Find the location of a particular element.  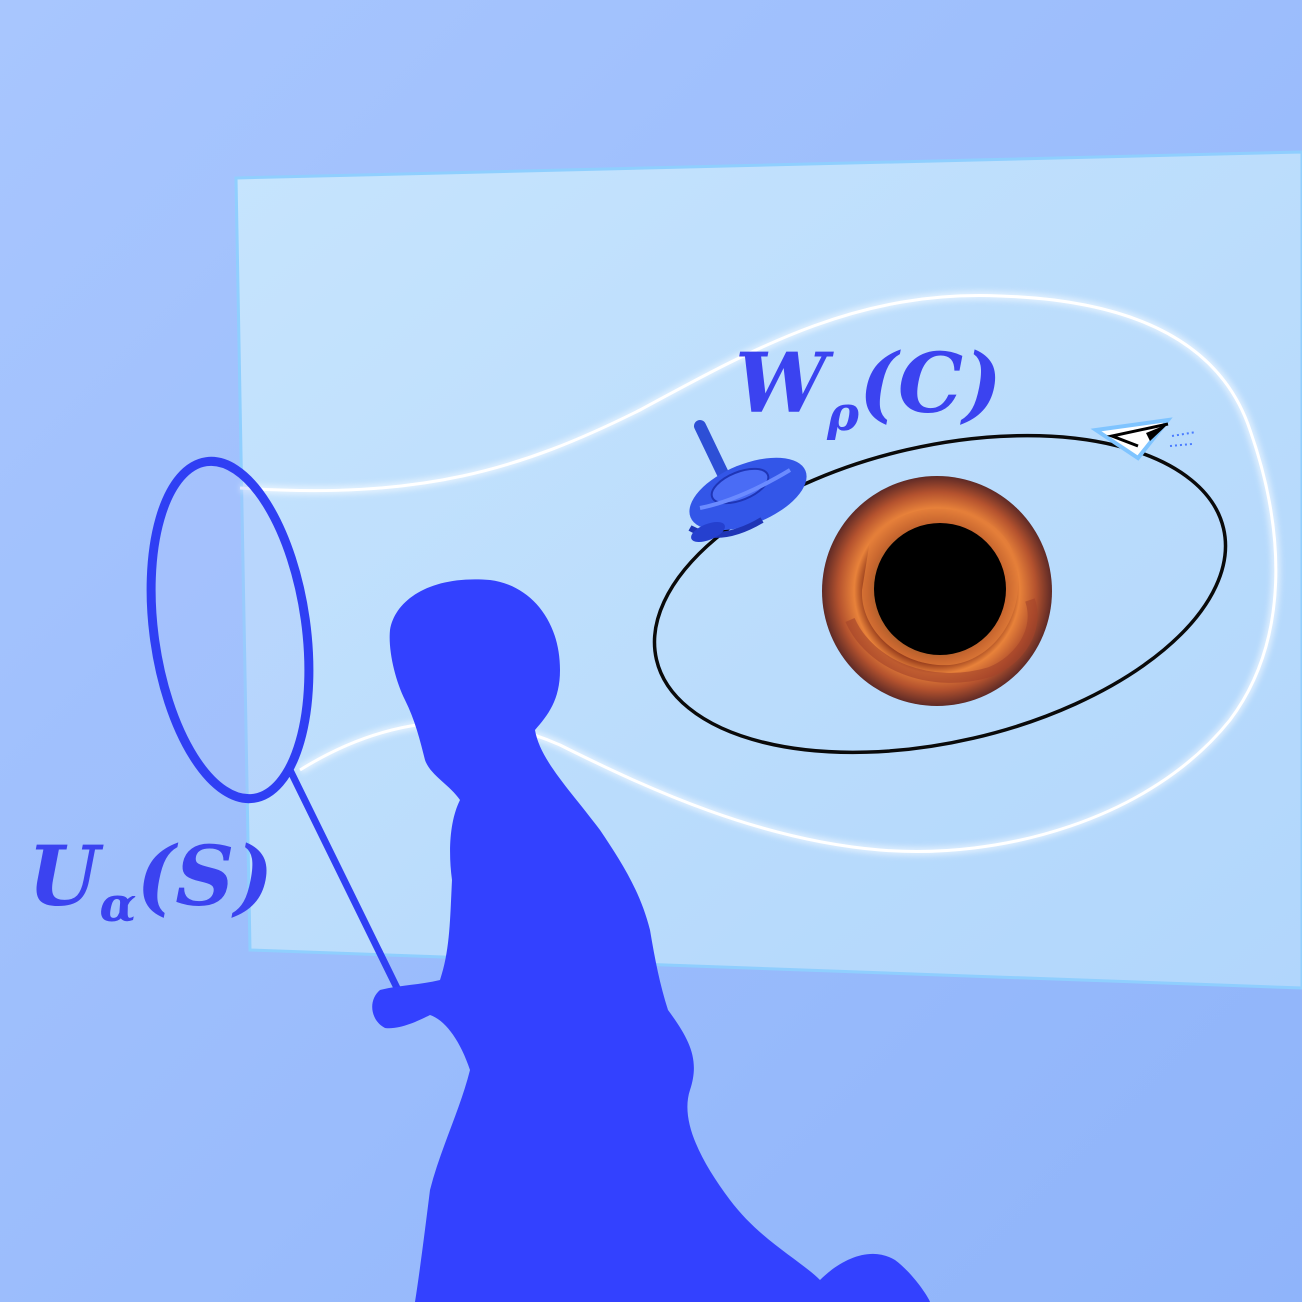

butterfly-net-icon is located at coordinates (274, 725).